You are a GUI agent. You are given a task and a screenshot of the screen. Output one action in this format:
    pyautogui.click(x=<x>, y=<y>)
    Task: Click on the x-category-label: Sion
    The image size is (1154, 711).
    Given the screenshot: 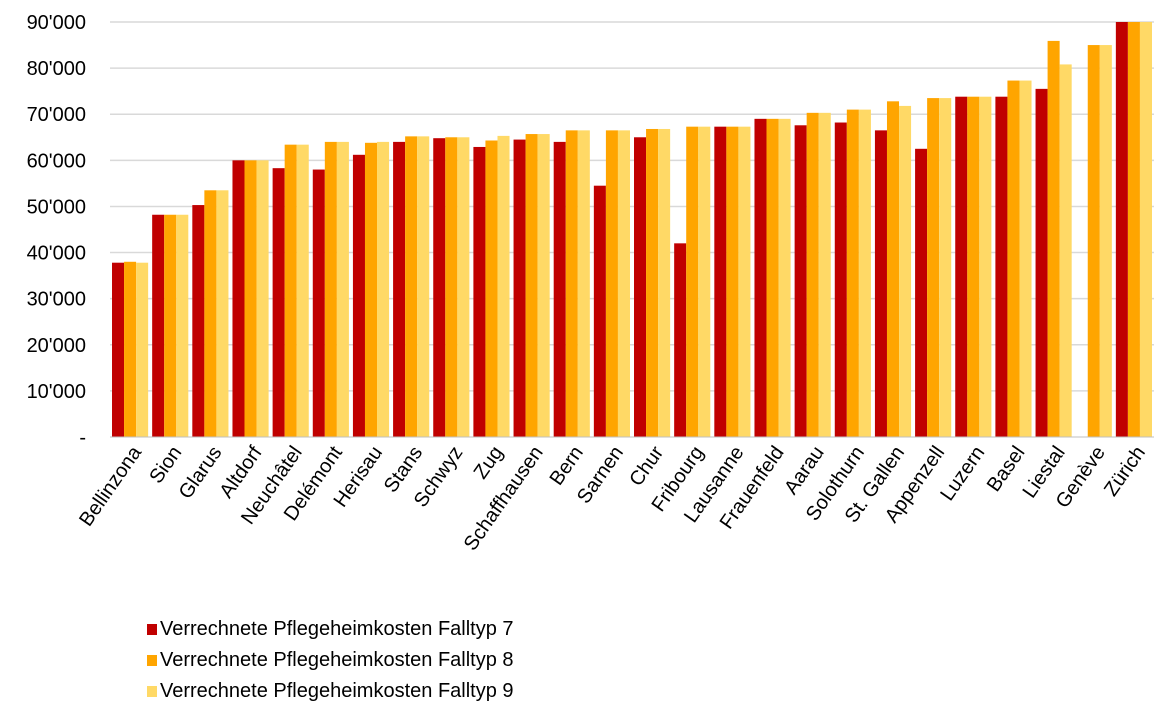 What is the action you would take?
    pyautogui.click(x=165, y=464)
    